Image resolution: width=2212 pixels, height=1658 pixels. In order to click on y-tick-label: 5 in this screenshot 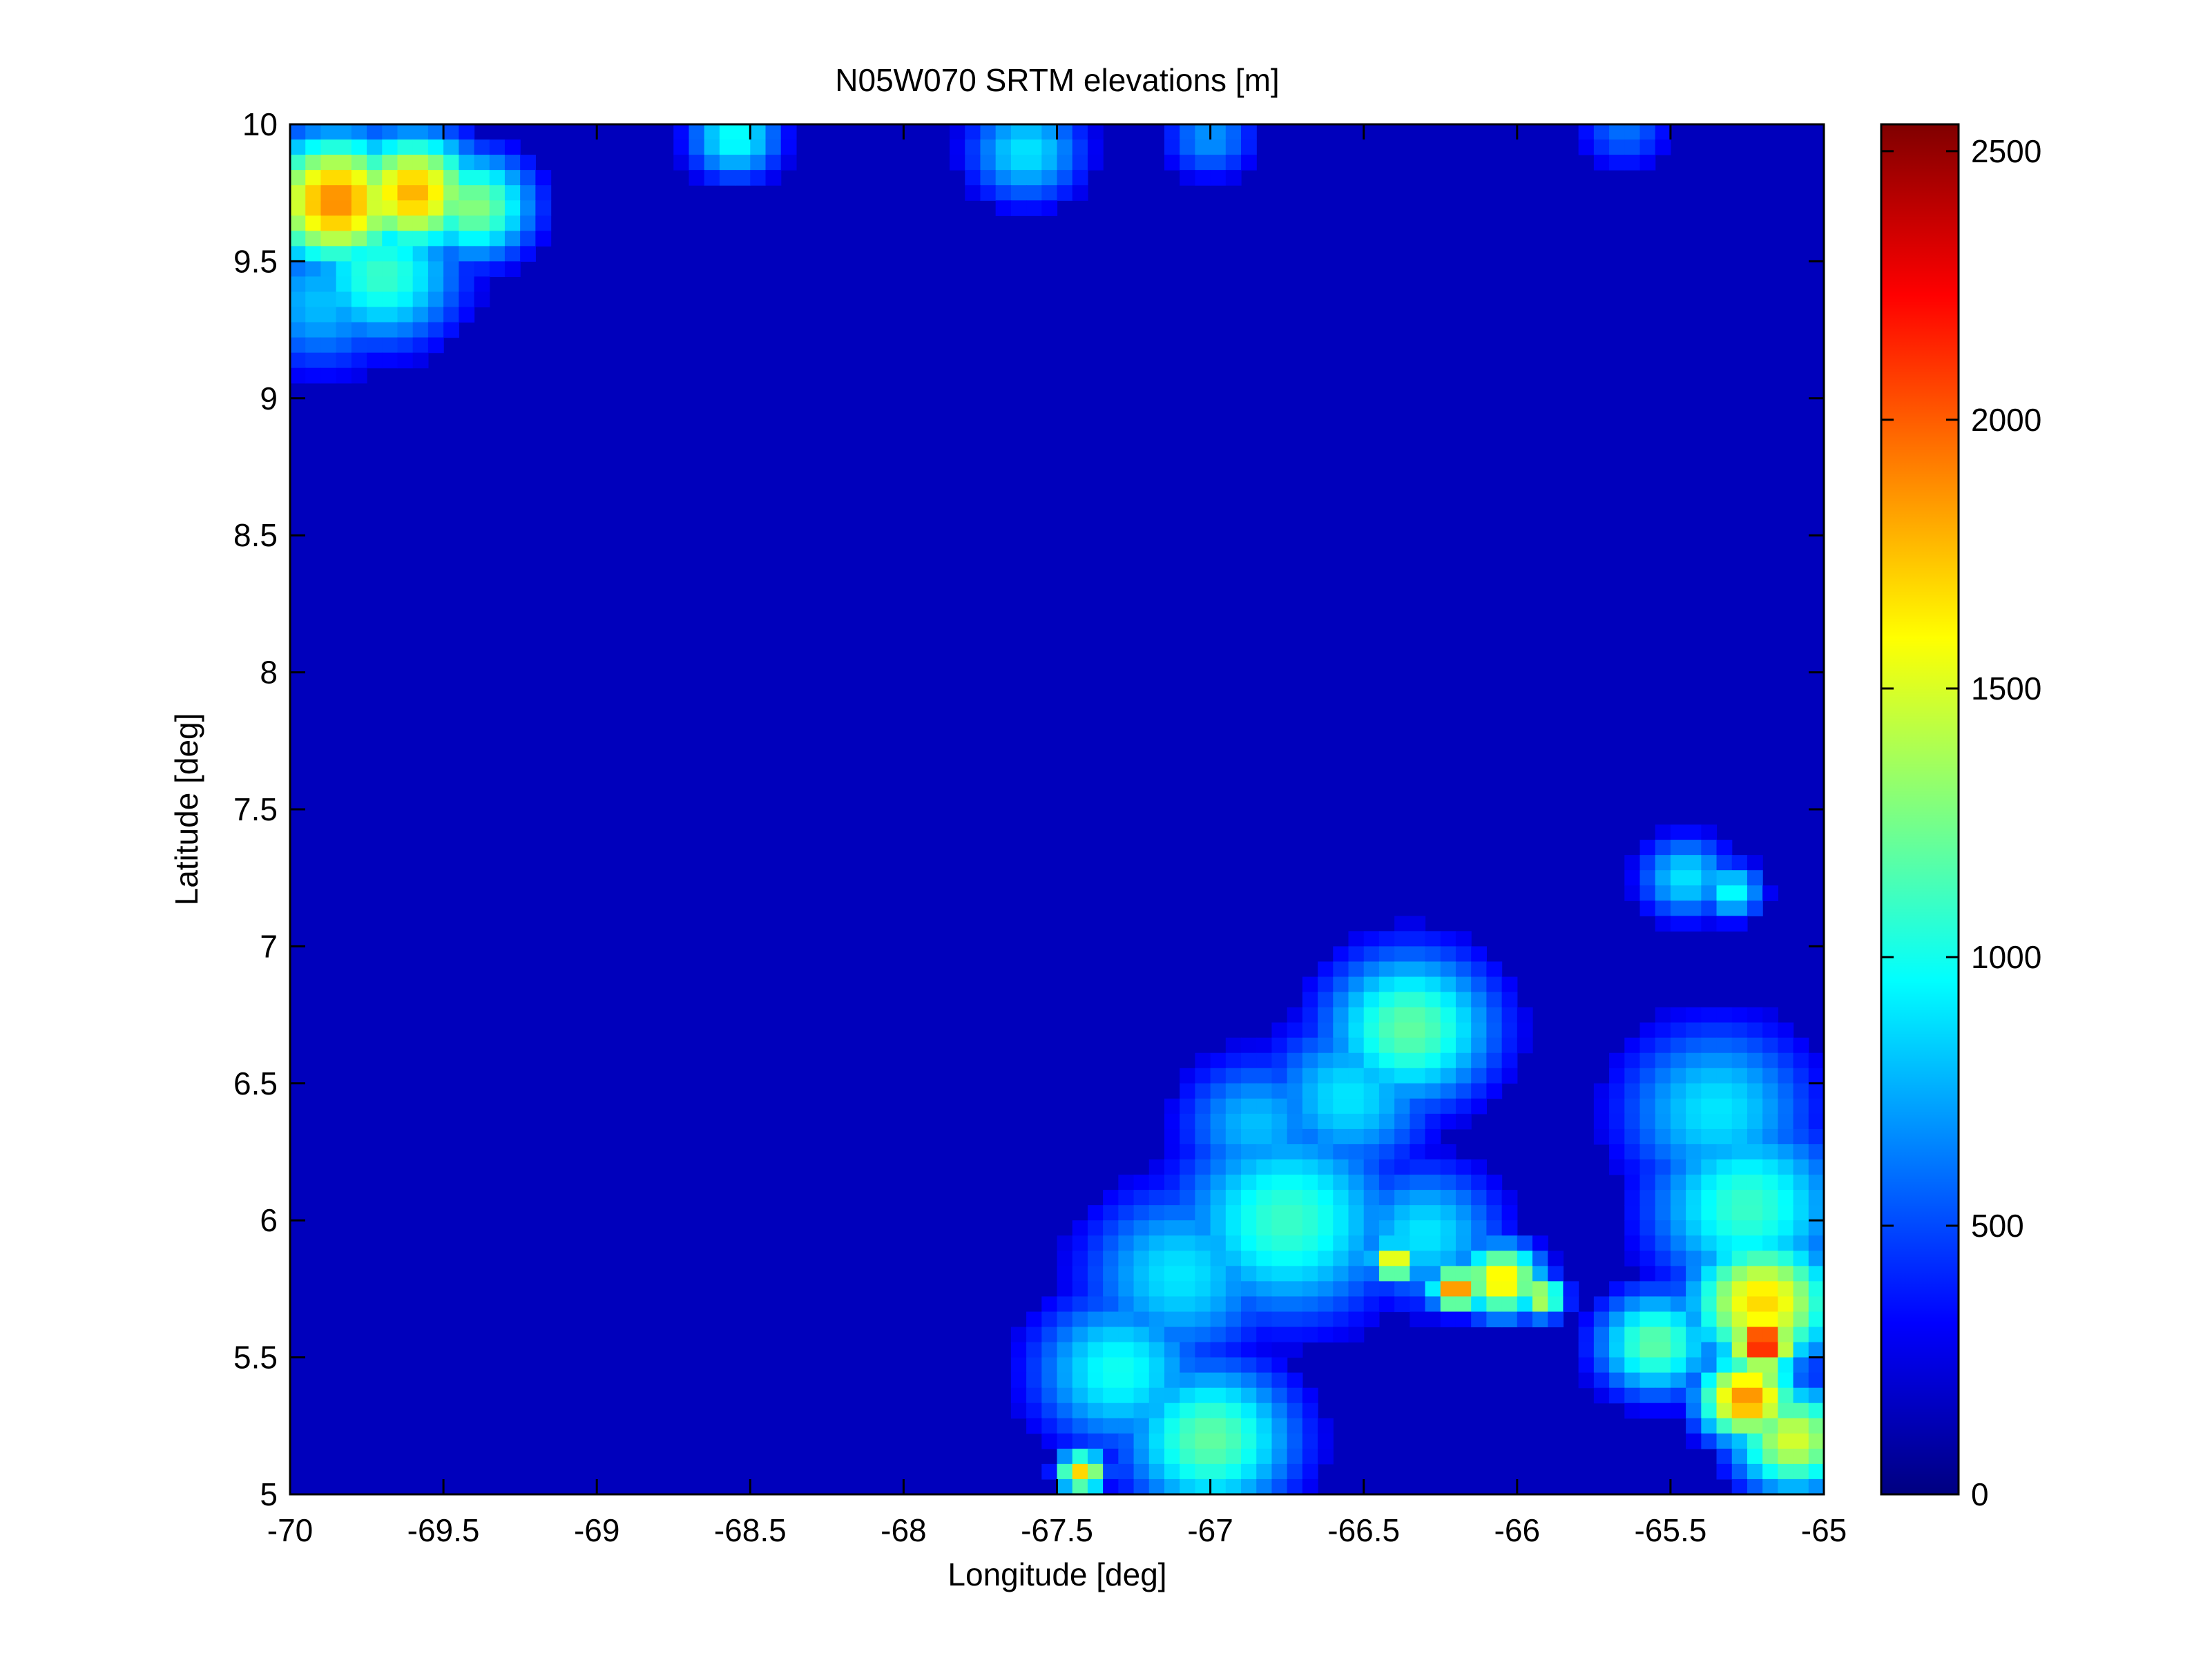, I will do `click(269, 1494)`.